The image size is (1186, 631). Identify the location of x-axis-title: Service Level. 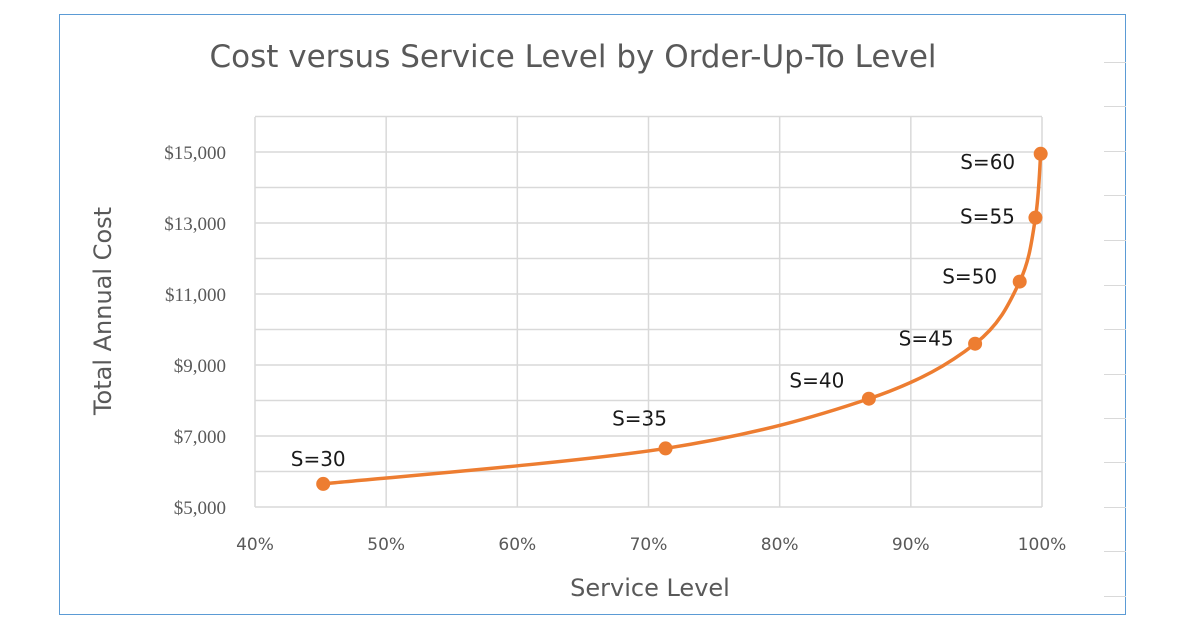
(650, 588).